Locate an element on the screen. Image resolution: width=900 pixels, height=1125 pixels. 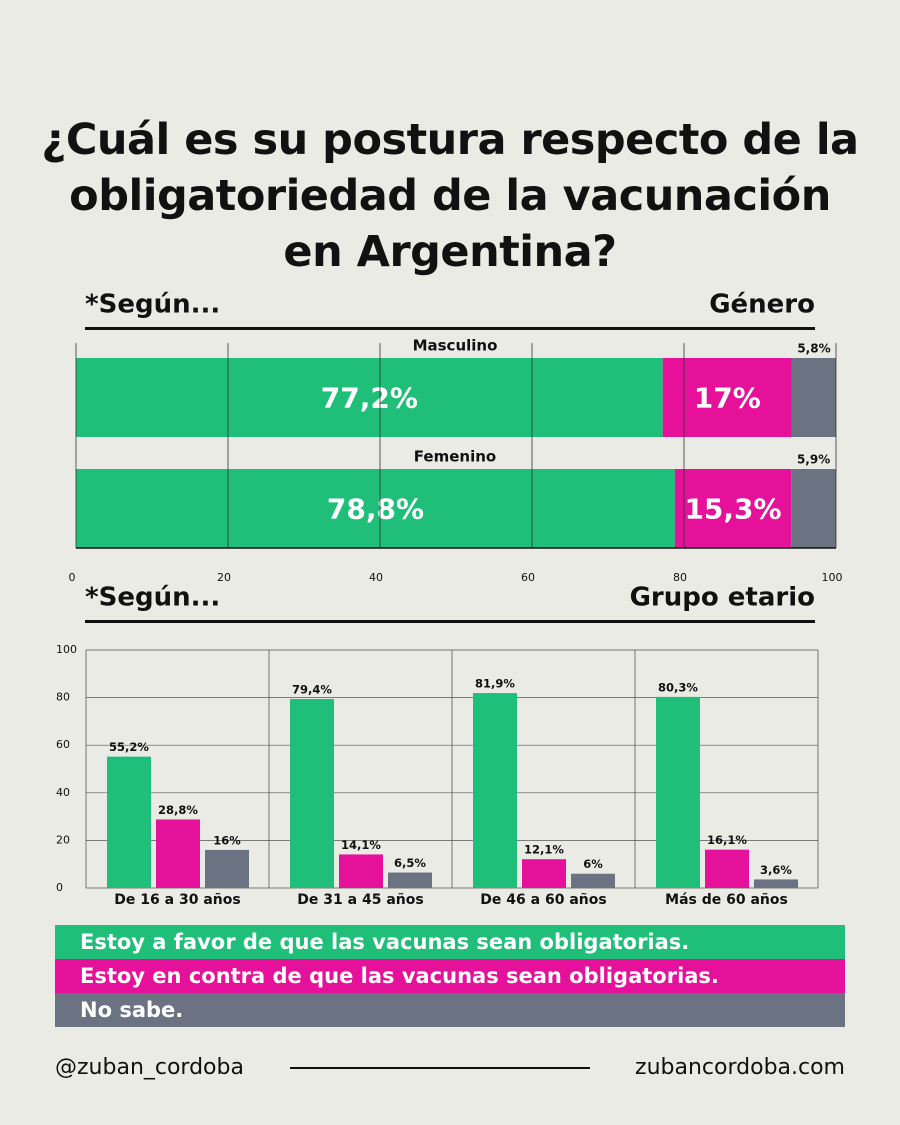
value-label: 77,2% is located at coordinates (369, 398).